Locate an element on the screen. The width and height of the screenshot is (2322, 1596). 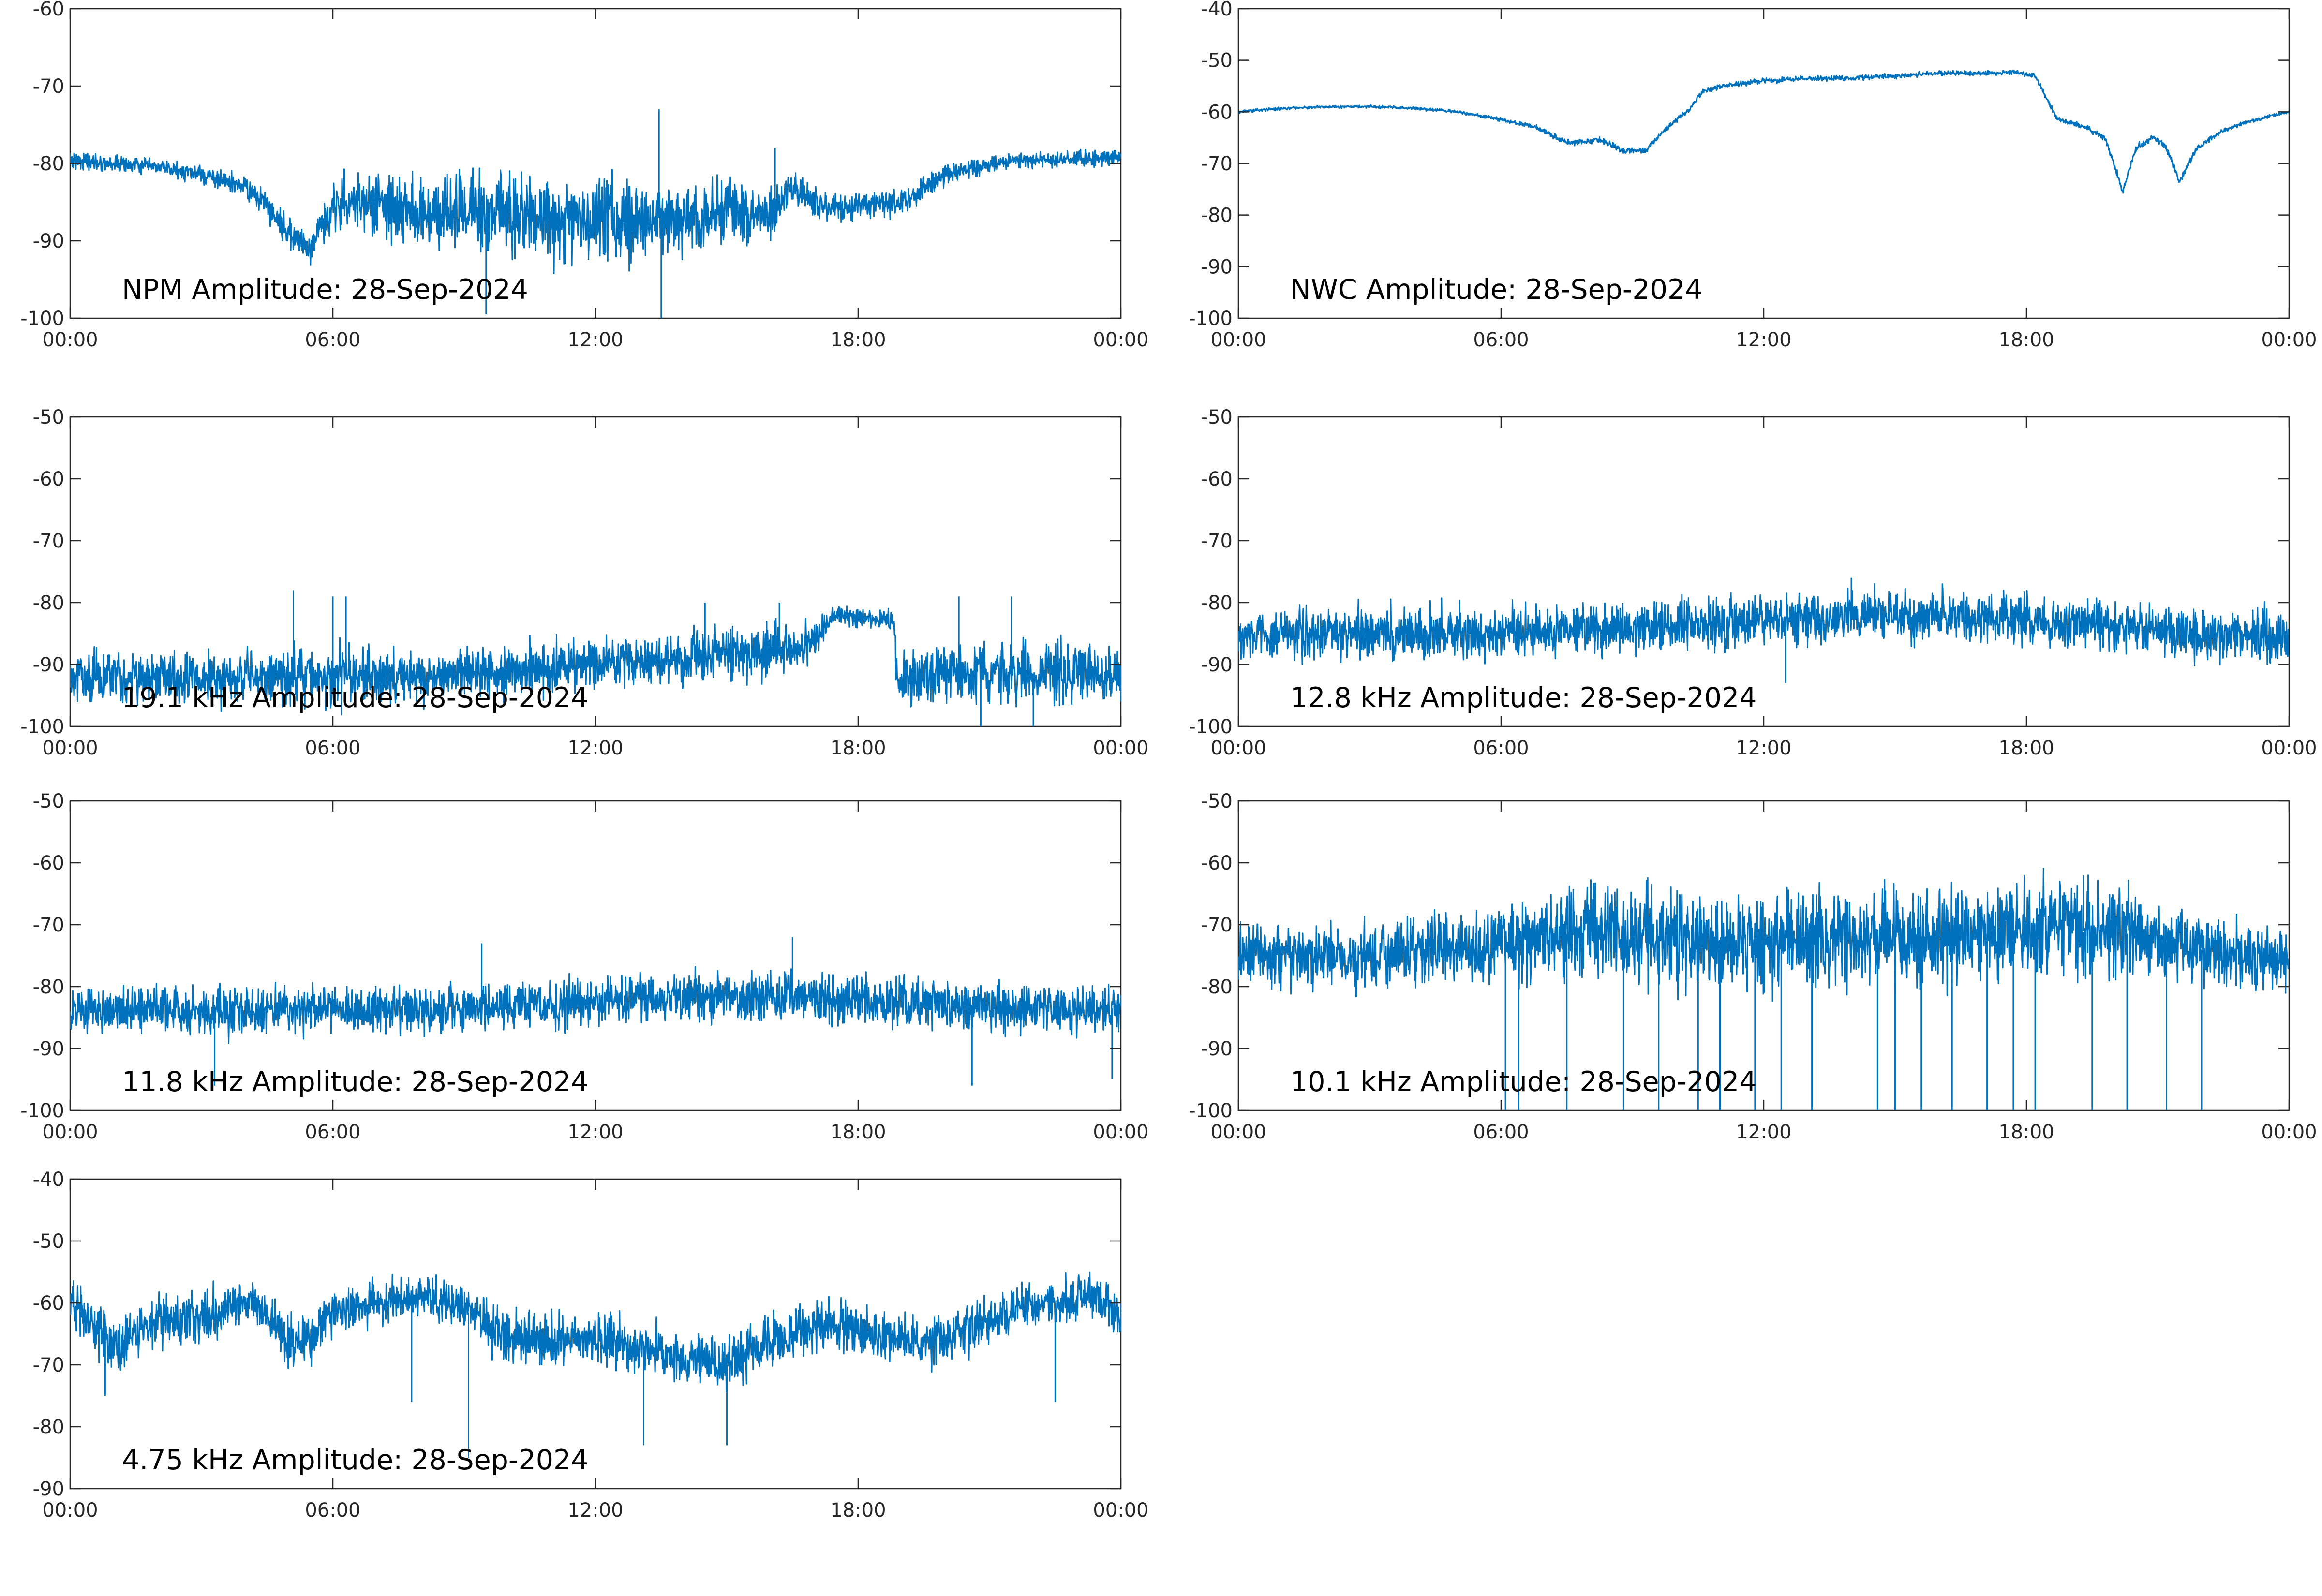
panel-title: NPM Amplitude: 28-Sep-2024 is located at coordinates (325, 290).